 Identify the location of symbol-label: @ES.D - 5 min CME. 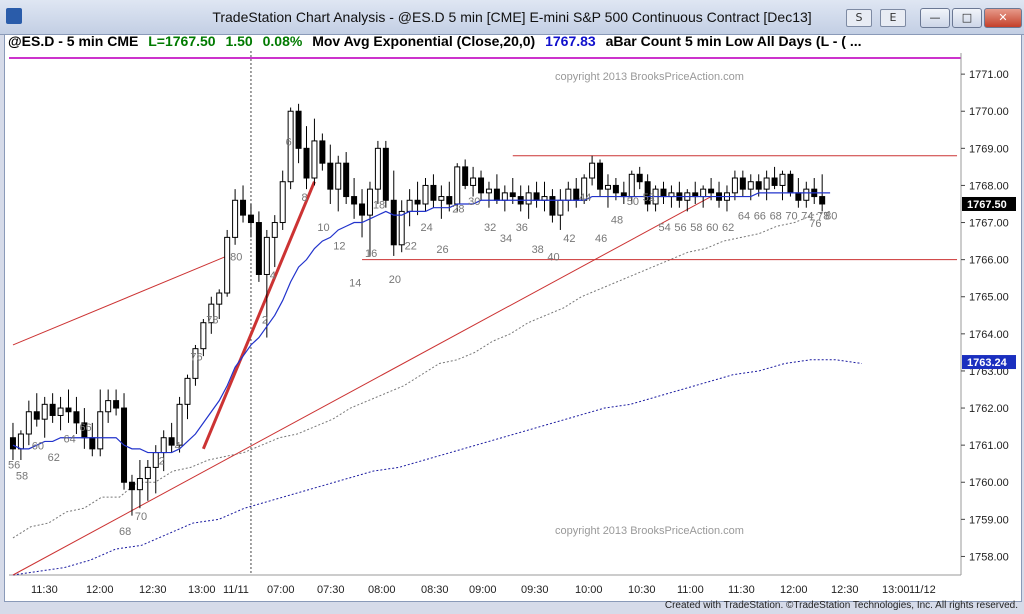
(73, 41).